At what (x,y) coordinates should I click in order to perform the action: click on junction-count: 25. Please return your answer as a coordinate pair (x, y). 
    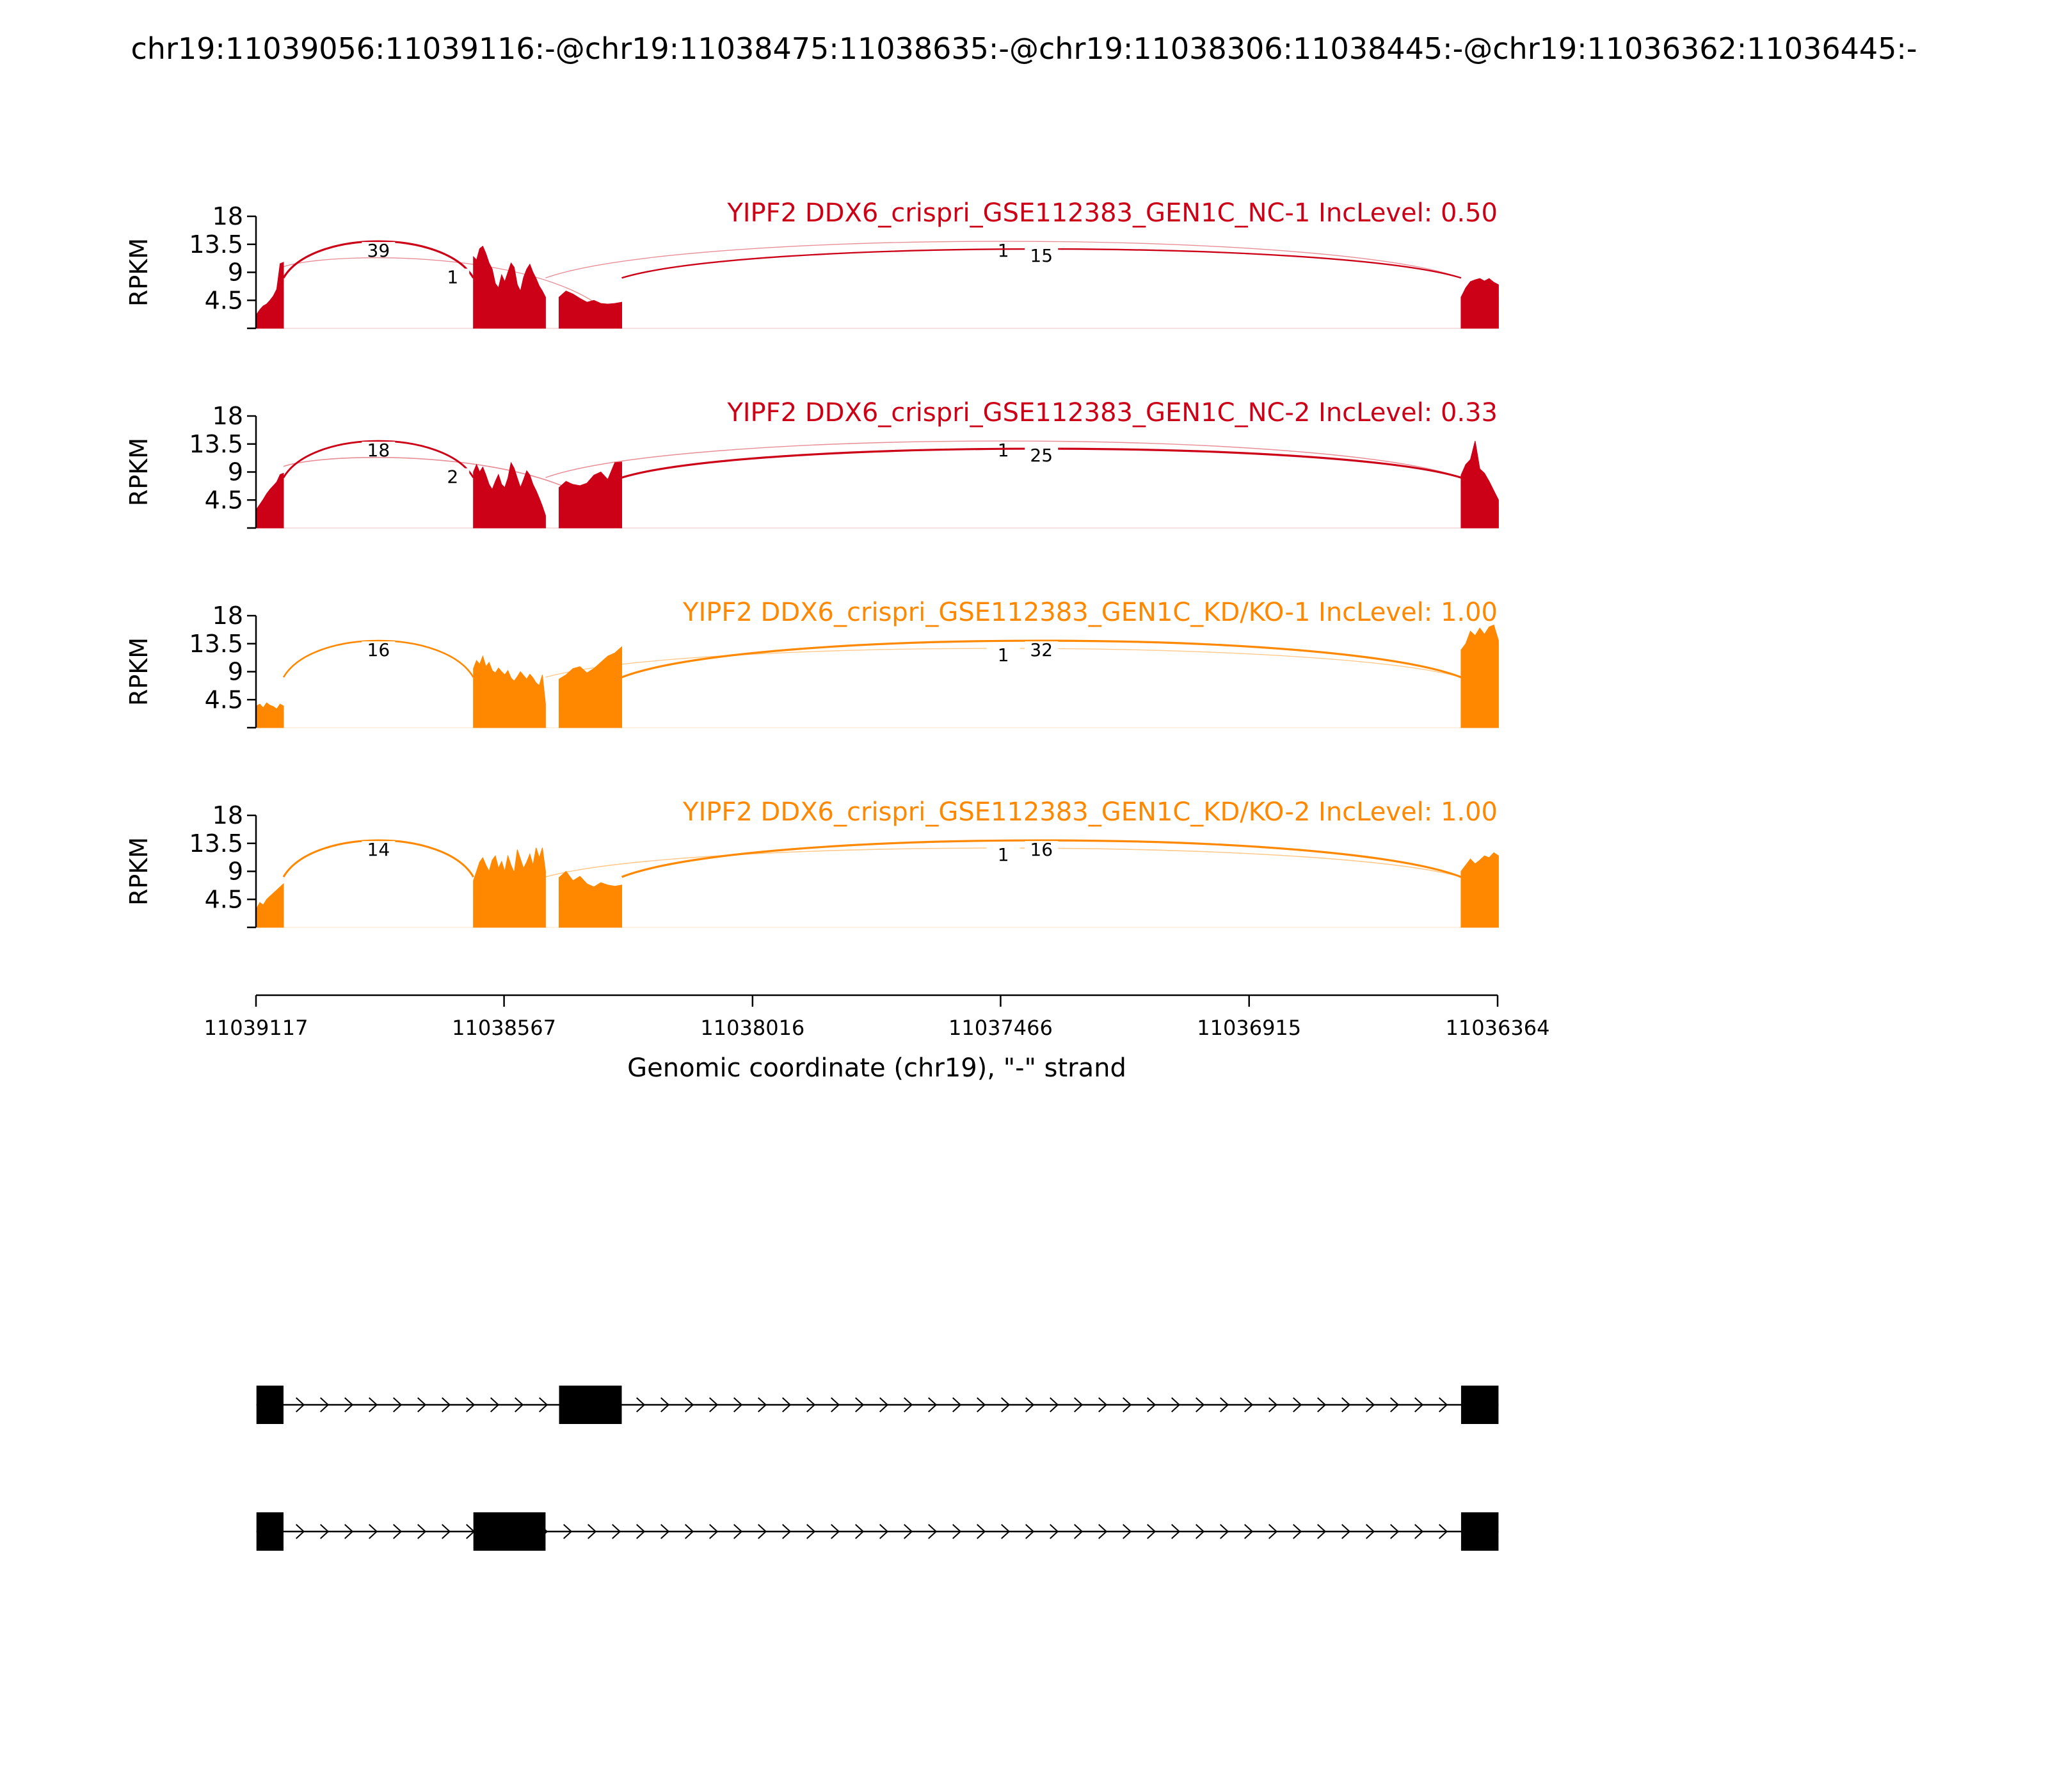
    Looking at the image, I should click on (1041, 455).